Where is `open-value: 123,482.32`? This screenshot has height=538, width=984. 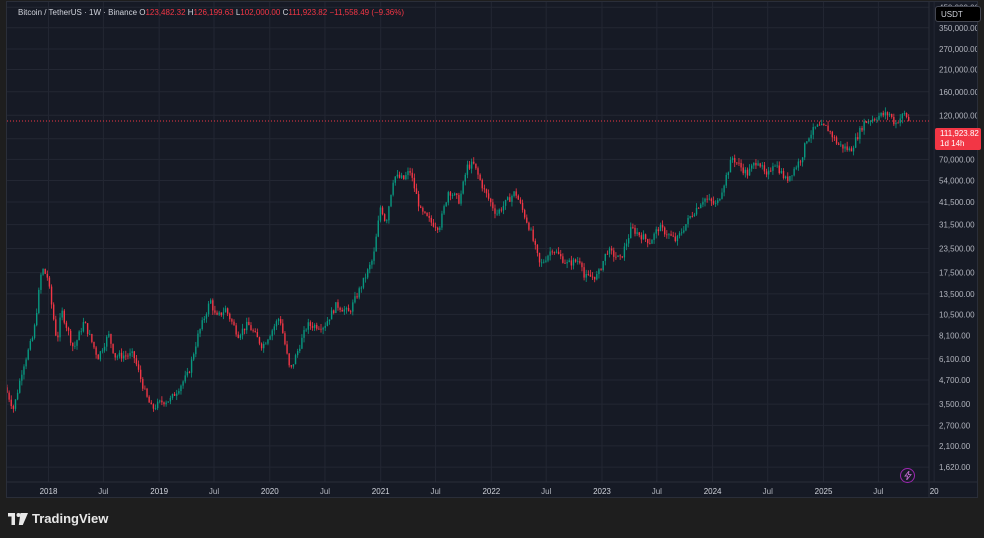
open-value: 123,482.32 is located at coordinates (165, 12).